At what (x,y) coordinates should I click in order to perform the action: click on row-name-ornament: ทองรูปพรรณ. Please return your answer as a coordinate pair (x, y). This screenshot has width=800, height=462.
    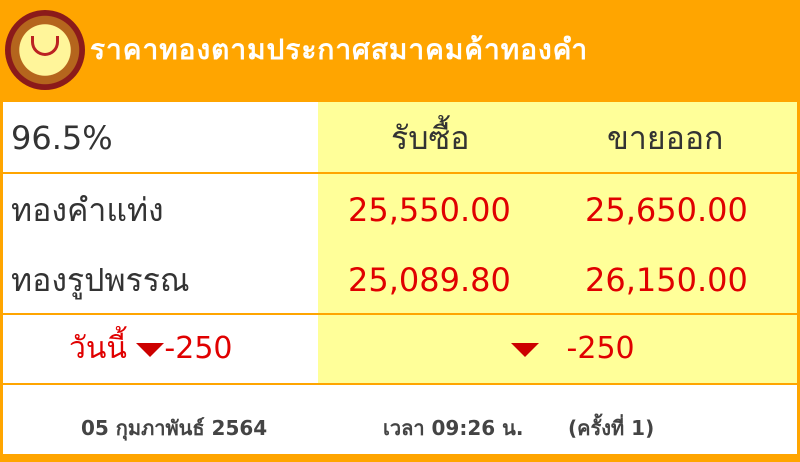
    Looking at the image, I should click on (100, 280).